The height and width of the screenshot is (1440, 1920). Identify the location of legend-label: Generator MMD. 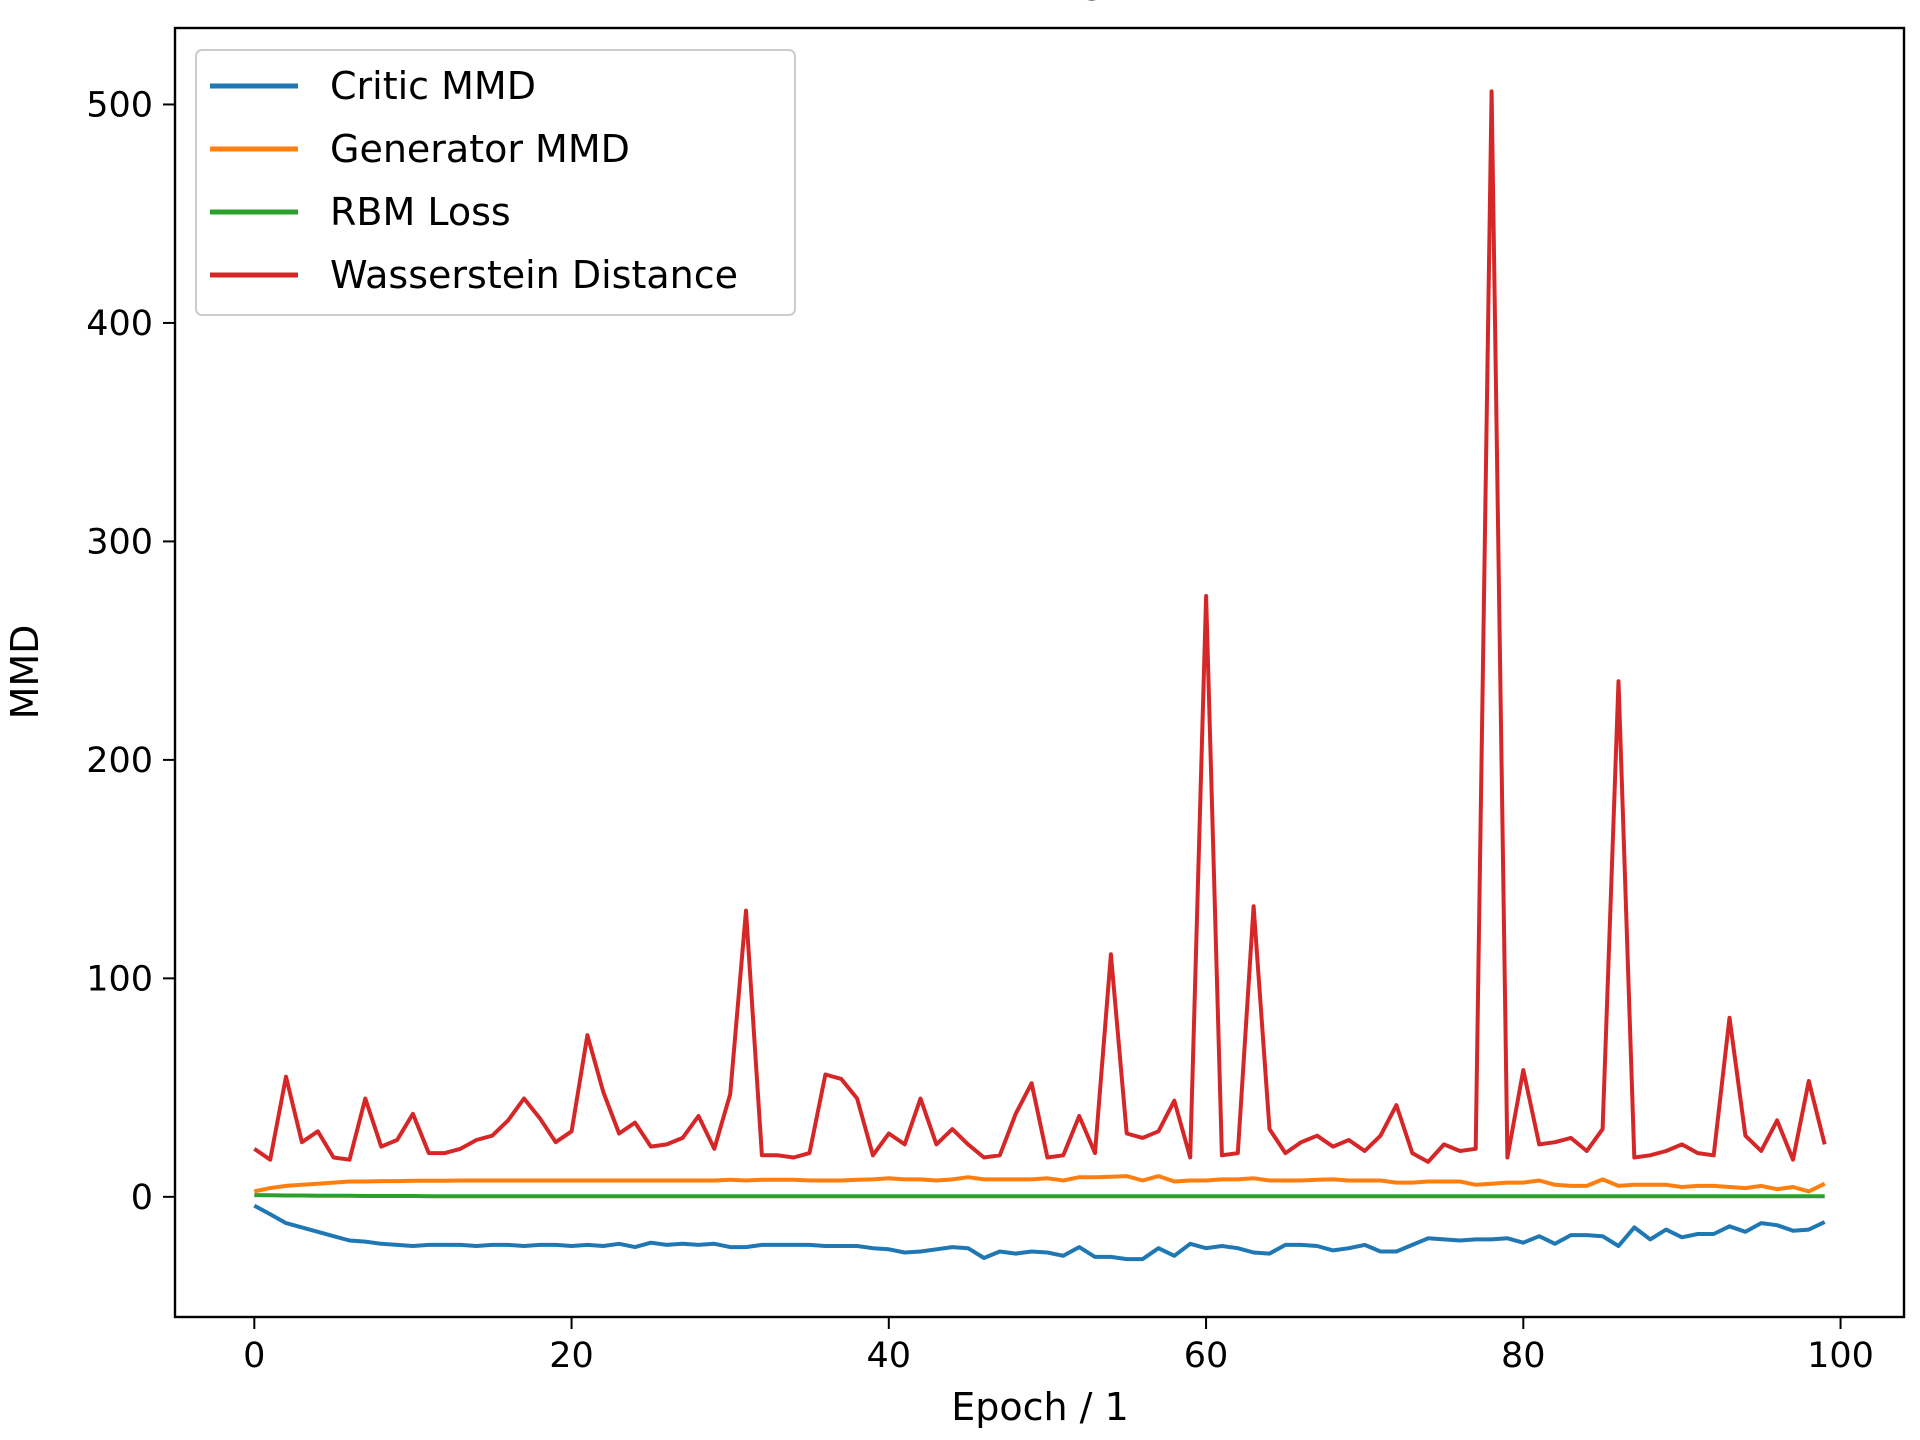
(480, 149).